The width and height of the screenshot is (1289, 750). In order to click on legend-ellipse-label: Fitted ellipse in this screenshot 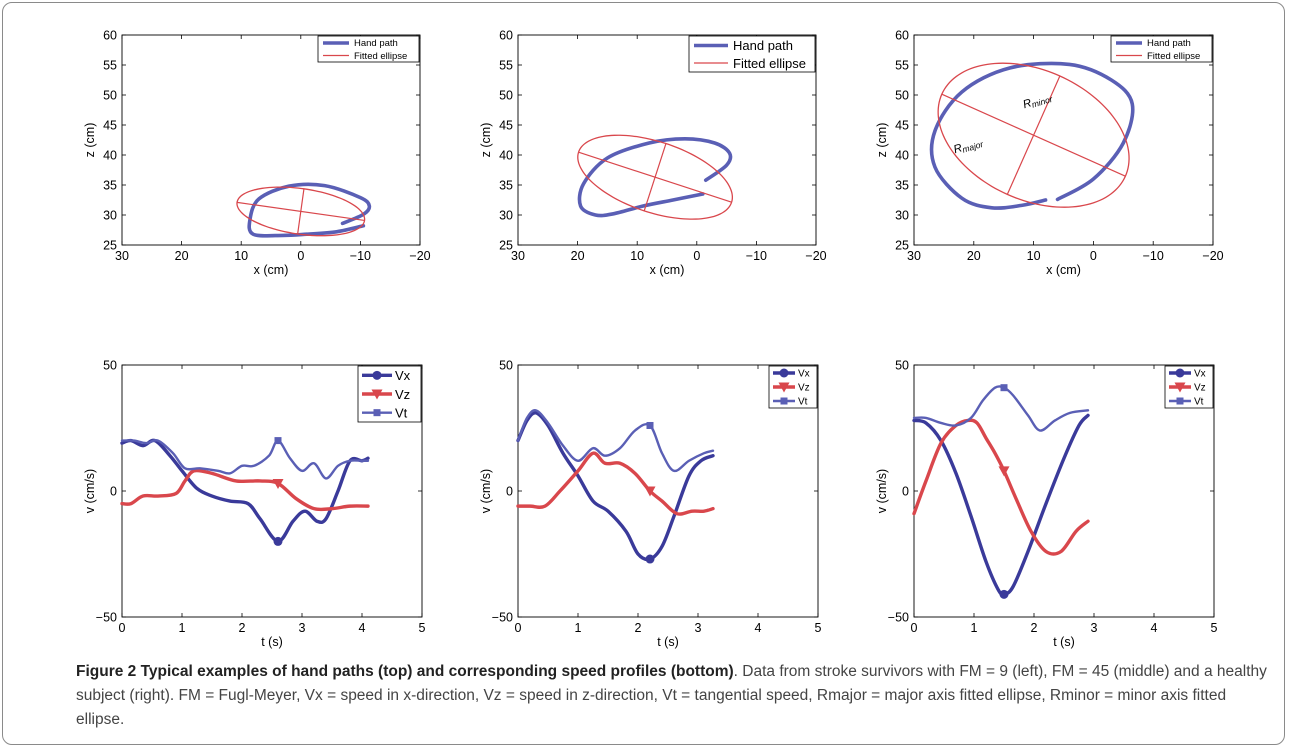, I will do `click(1173, 56)`.